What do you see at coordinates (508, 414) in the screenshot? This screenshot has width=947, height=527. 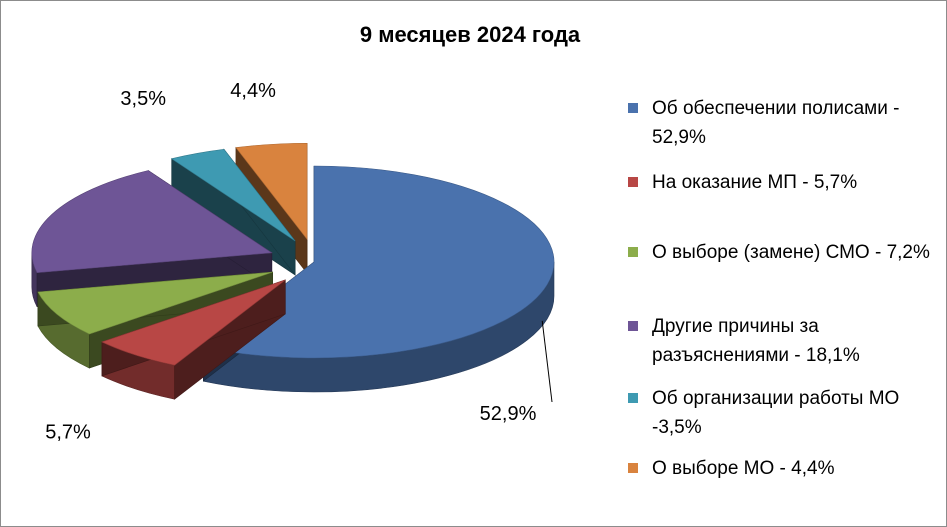 I see `data-label-1: 52,9%` at bounding box center [508, 414].